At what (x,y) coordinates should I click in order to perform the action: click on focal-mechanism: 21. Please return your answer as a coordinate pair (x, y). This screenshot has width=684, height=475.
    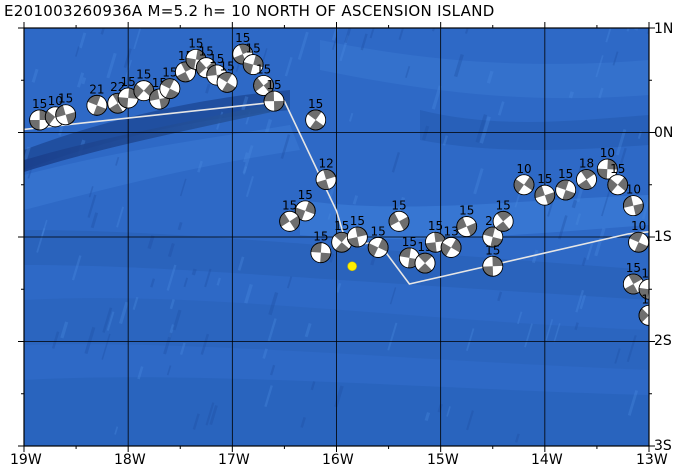
    Looking at the image, I should click on (97, 99).